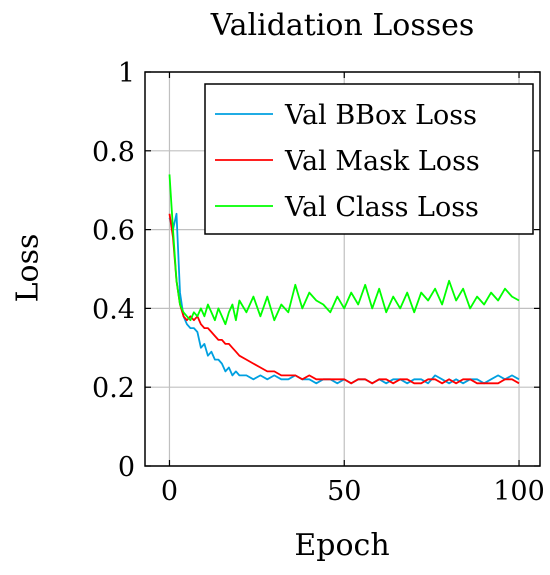 The width and height of the screenshot is (550, 575). What do you see at coordinates (113, 388) in the screenshot?
I see `y-tick-label: 0.2` at bounding box center [113, 388].